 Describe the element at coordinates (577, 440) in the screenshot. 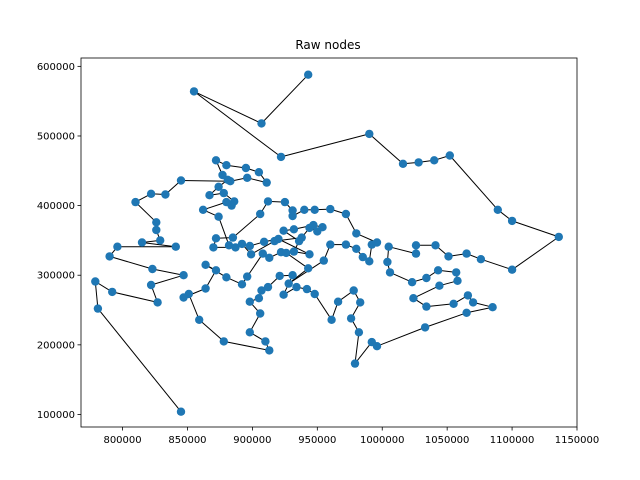

I see `x-tick-label: 1150000` at that location.